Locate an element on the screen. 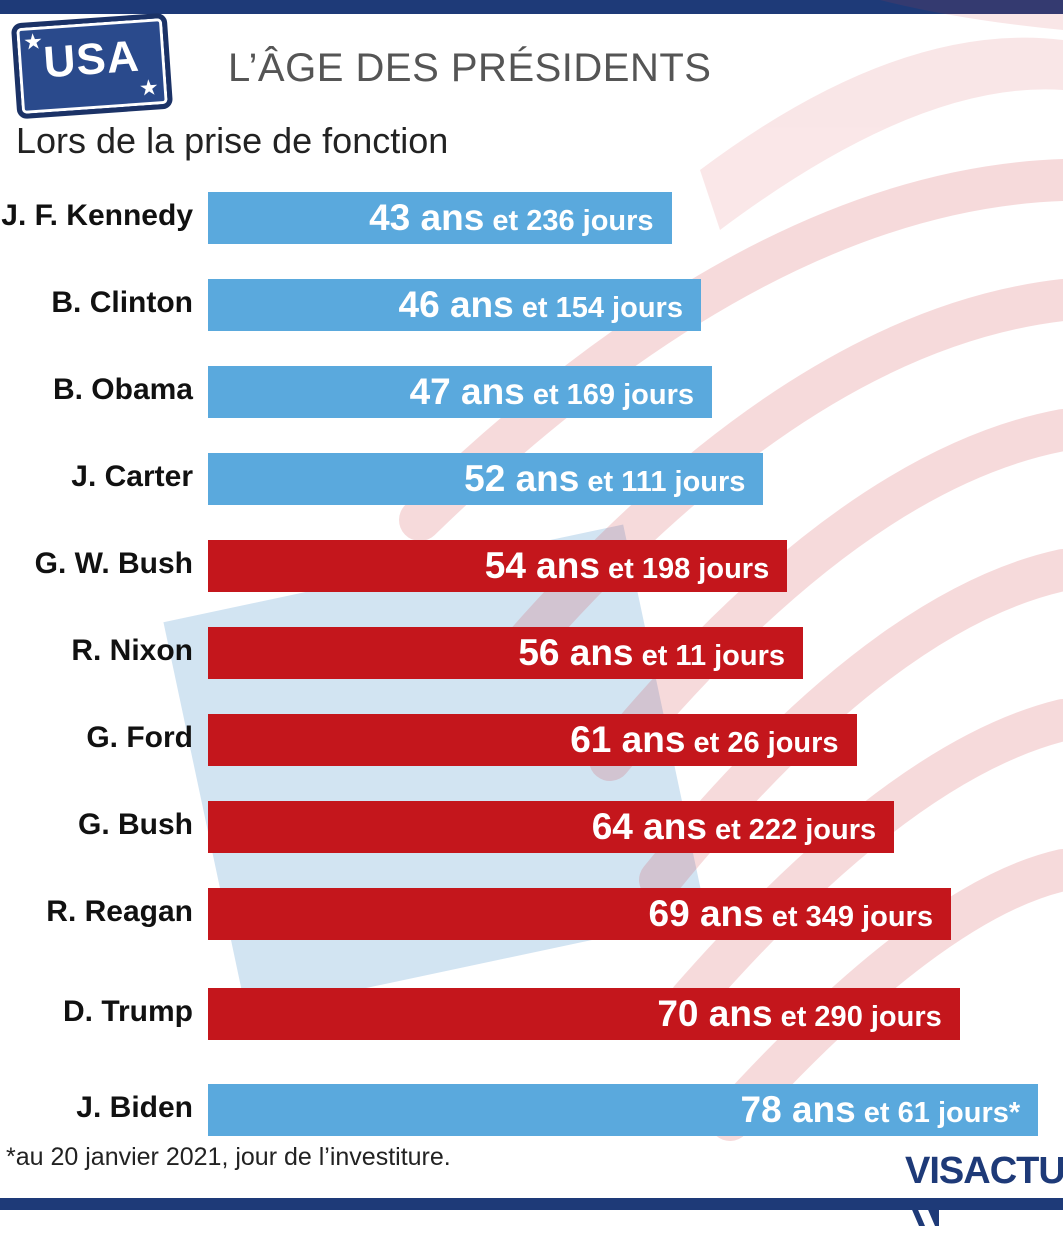 This screenshot has height=1236, width=1063. bar-value-label: 64 ans et 222 jours is located at coordinates (734, 826).